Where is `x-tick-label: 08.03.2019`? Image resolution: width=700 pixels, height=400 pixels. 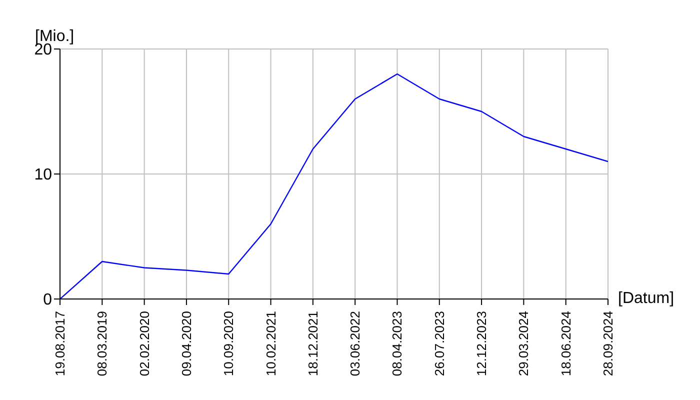 x-tick-label: 08.03.2019 is located at coordinates (102, 343).